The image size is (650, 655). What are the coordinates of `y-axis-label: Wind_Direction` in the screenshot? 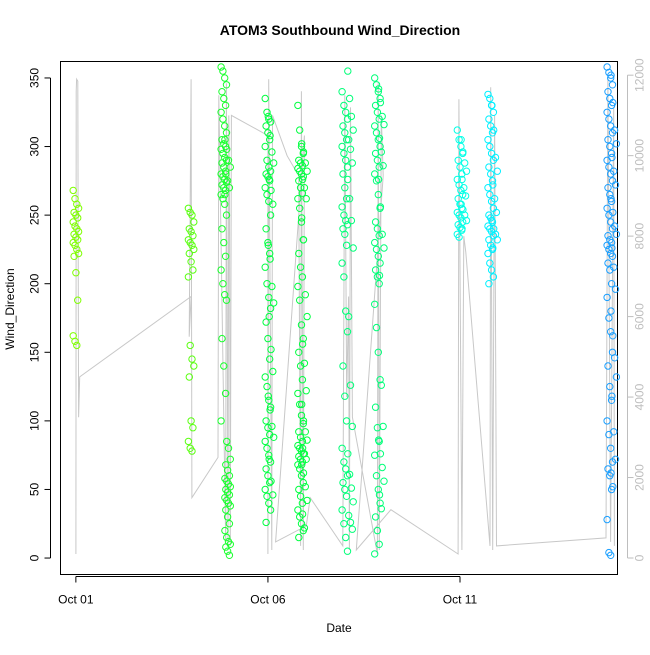 It's located at (10, 308).